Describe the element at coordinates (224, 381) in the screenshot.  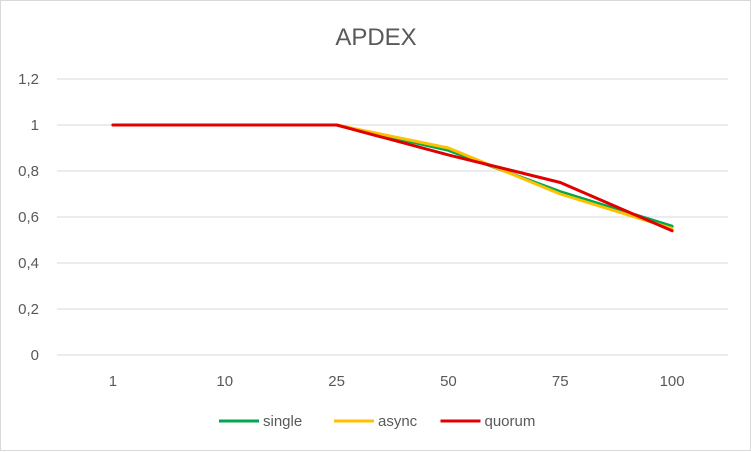
I see `x-tick-label: 10` at that location.